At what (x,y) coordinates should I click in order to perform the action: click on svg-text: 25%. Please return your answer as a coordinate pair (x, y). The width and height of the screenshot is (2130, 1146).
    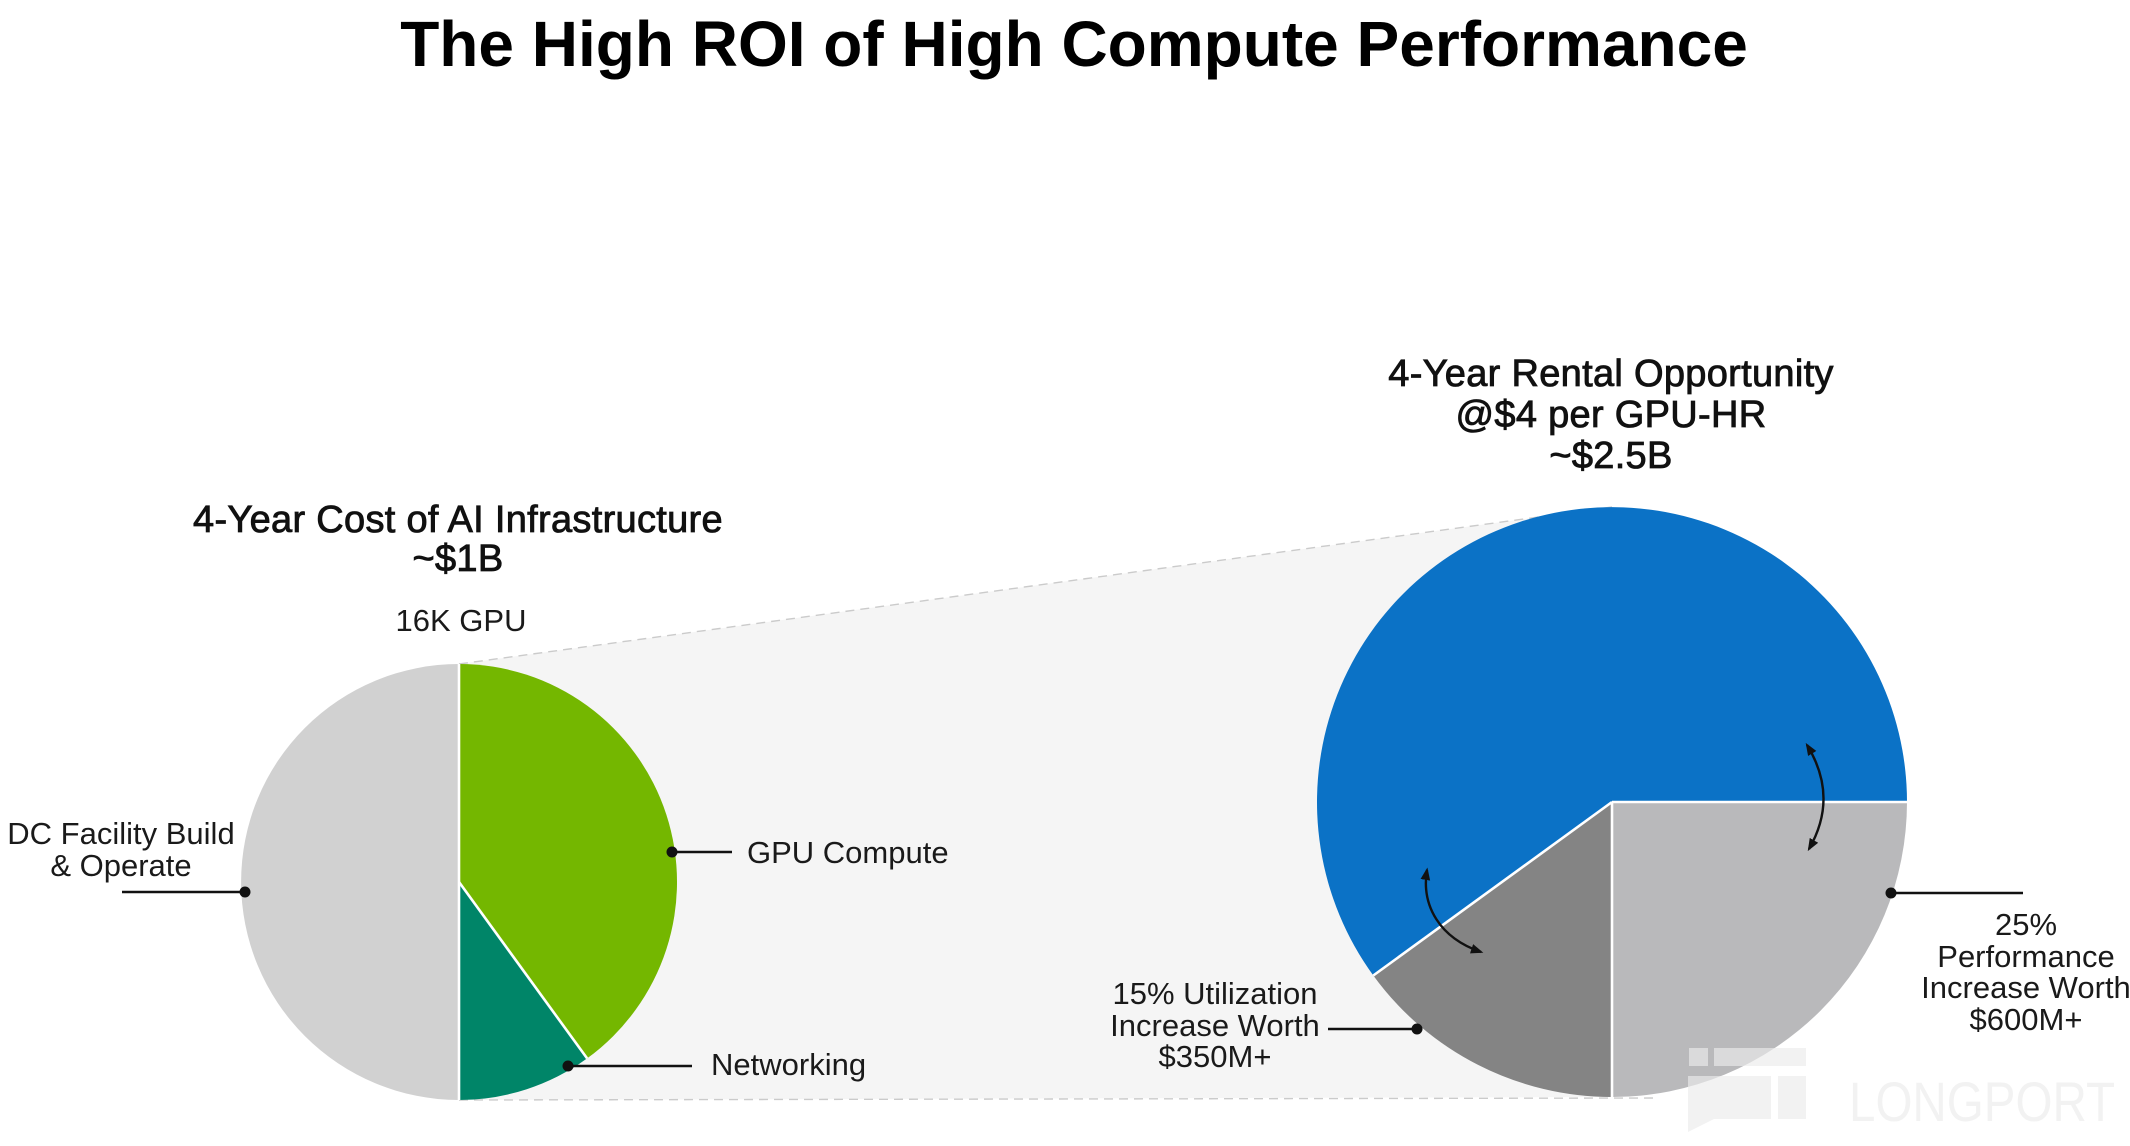
    Looking at the image, I should click on (2026, 924).